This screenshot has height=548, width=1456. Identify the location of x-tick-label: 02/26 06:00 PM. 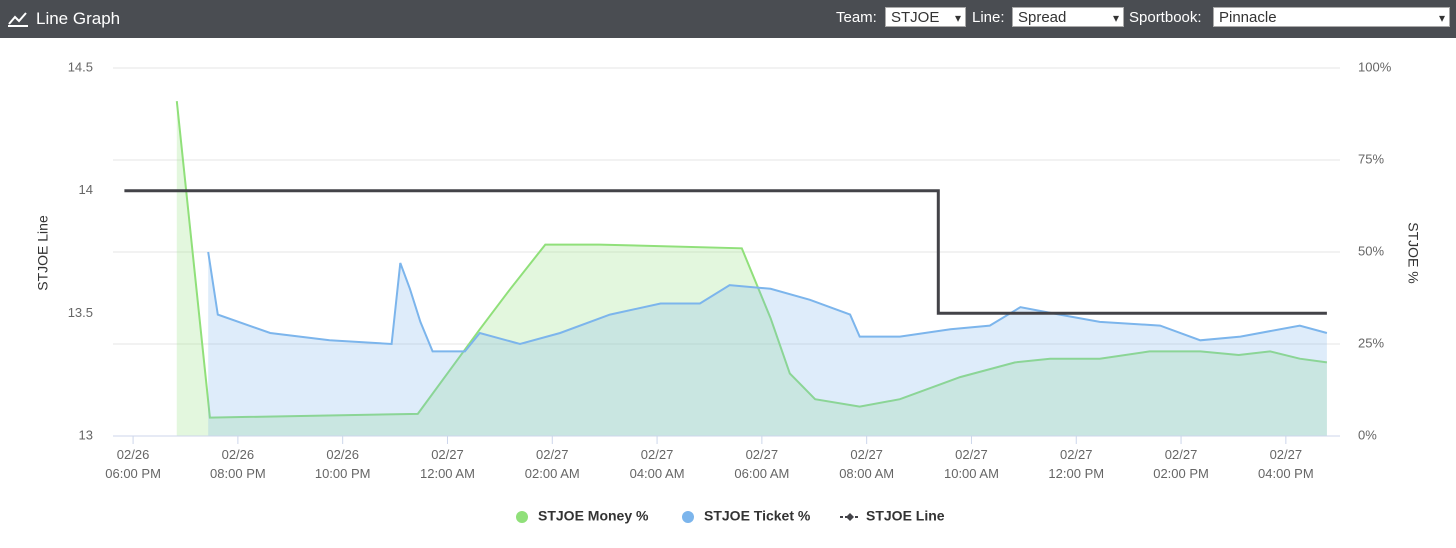
(133, 464).